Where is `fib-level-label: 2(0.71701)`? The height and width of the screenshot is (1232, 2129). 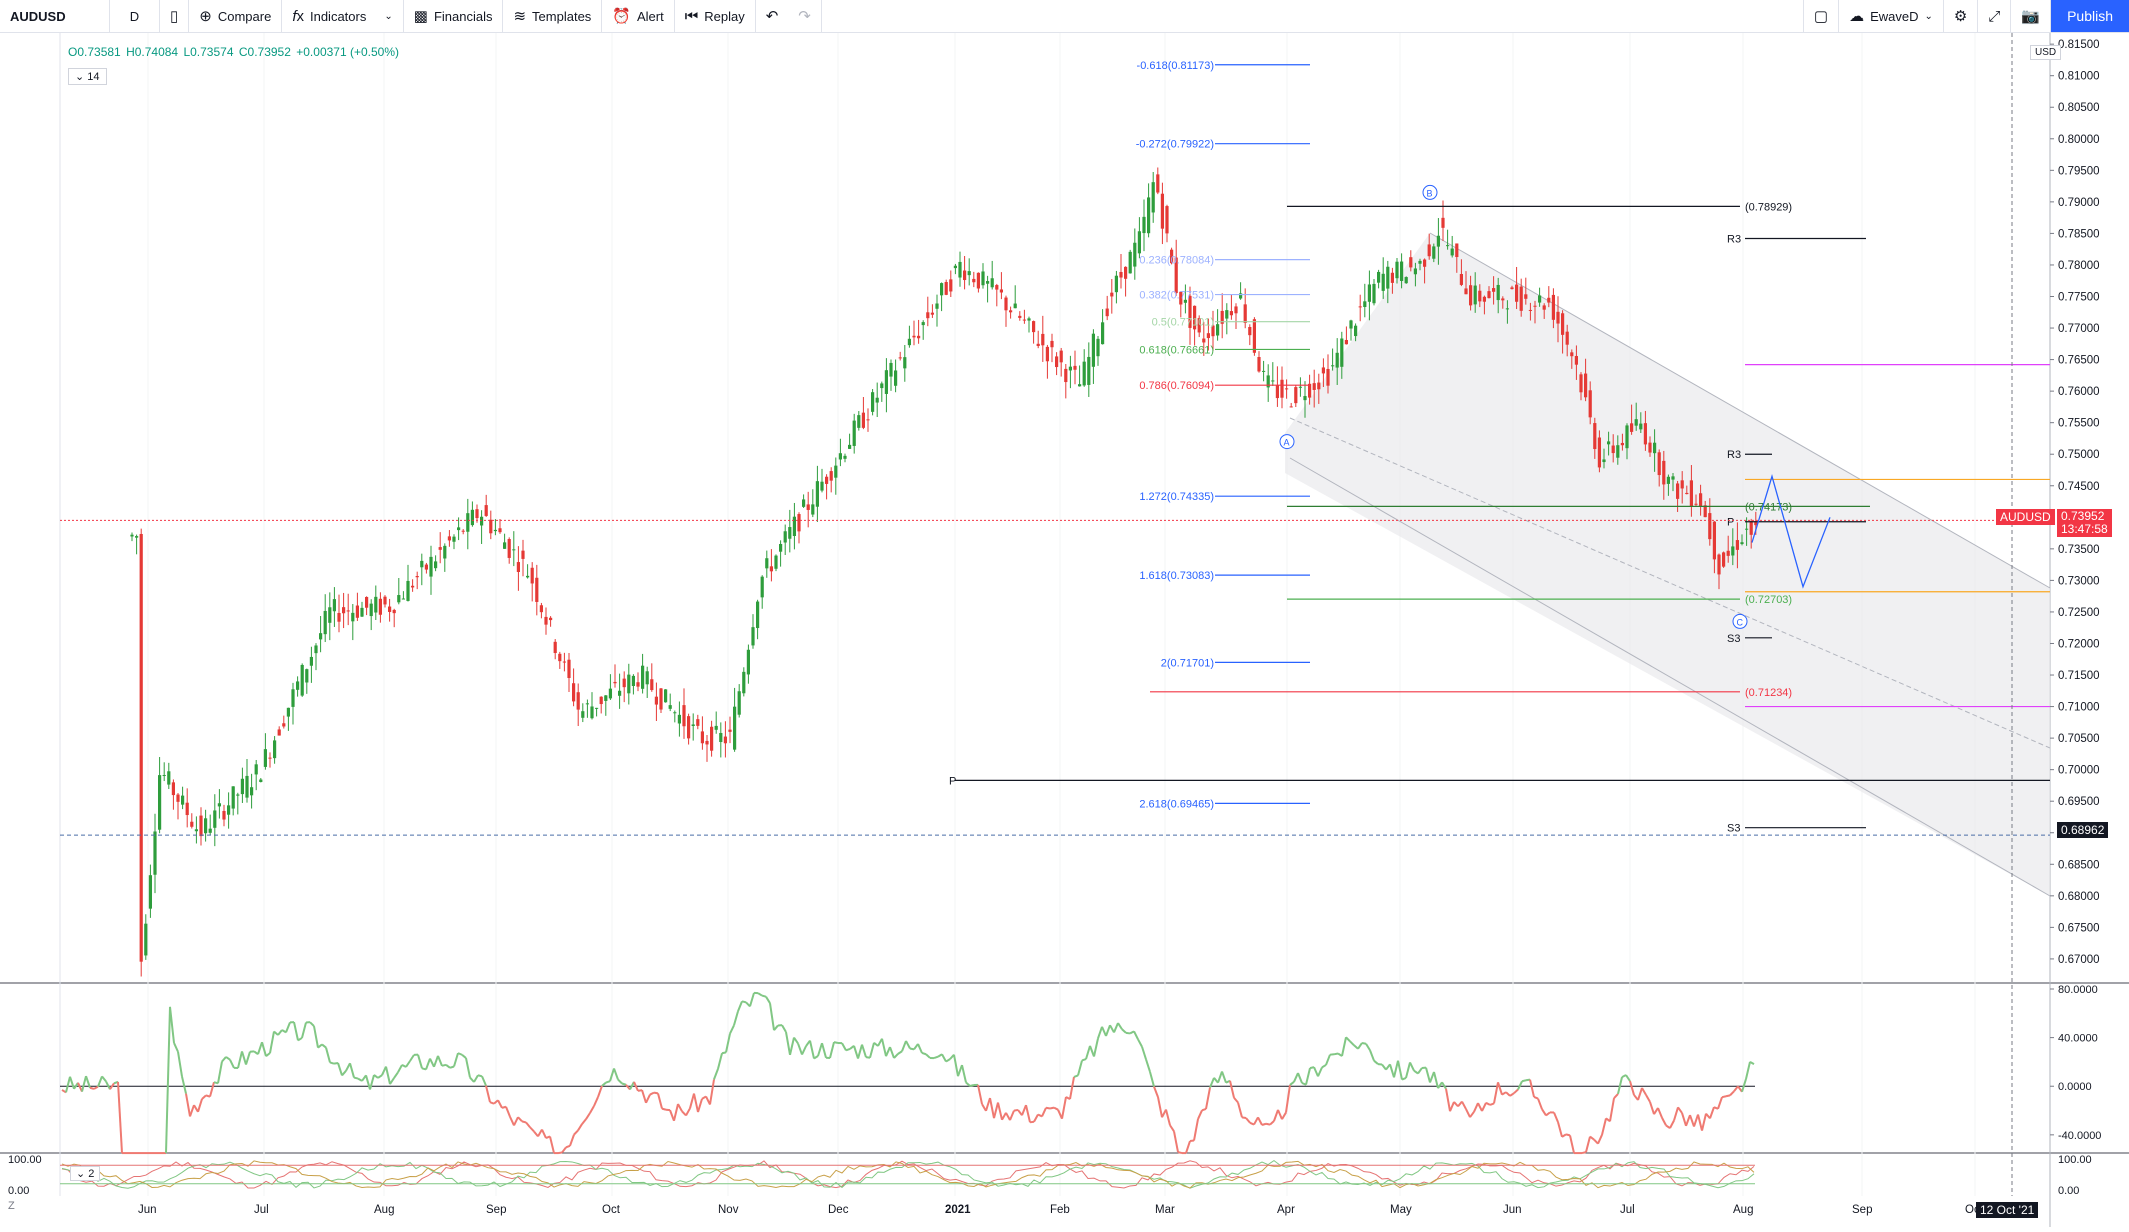
fib-level-label: 2(0.71701) is located at coordinates (1187, 663).